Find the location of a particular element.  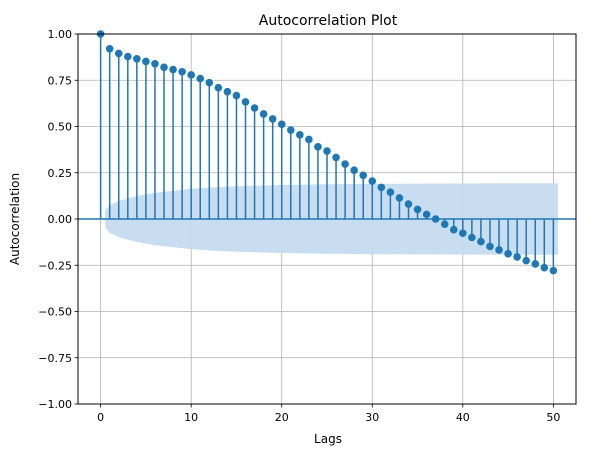

x-tick-label: 40 is located at coordinates (463, 417).